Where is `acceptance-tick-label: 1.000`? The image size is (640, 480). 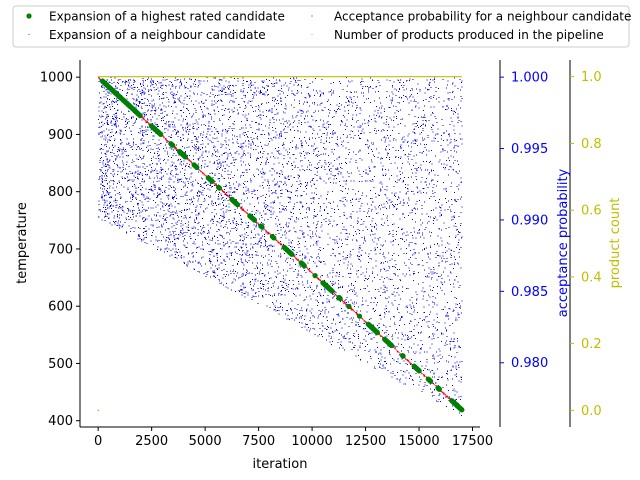
acceptance-tick-label: 1.000 is located at coordinates (529, 78).